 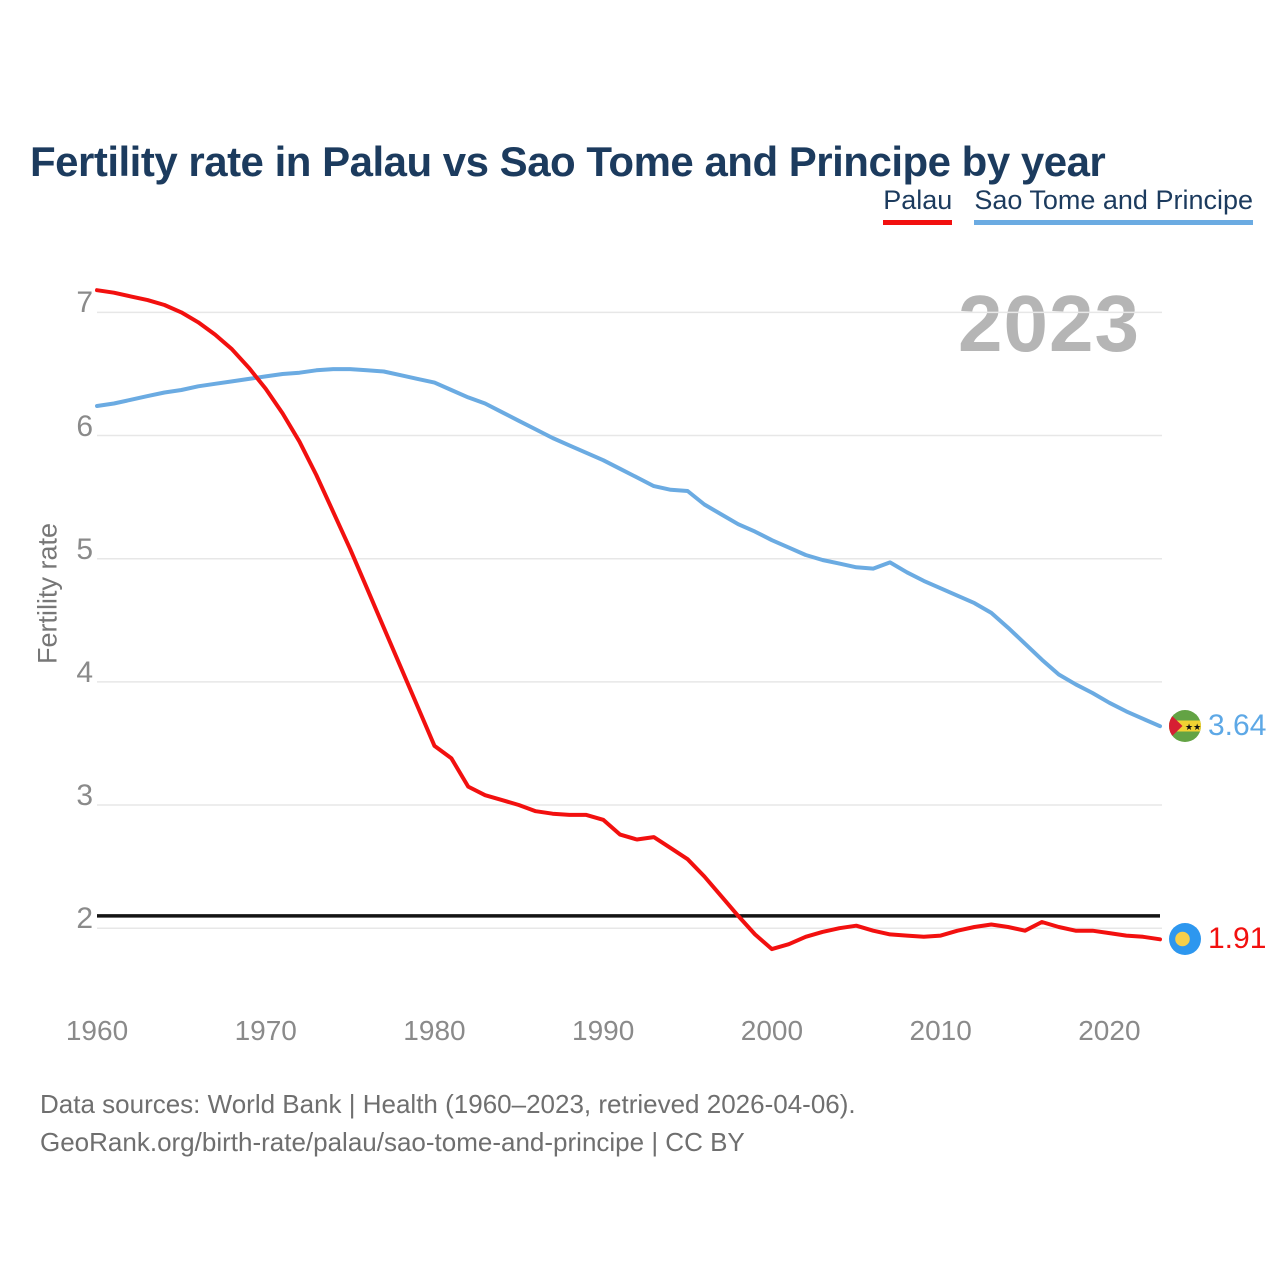 What do you see at coordinates (918, 205) in the screenshot?
I see `legend-item-palau: Palau` at bounding box center [918, 205].